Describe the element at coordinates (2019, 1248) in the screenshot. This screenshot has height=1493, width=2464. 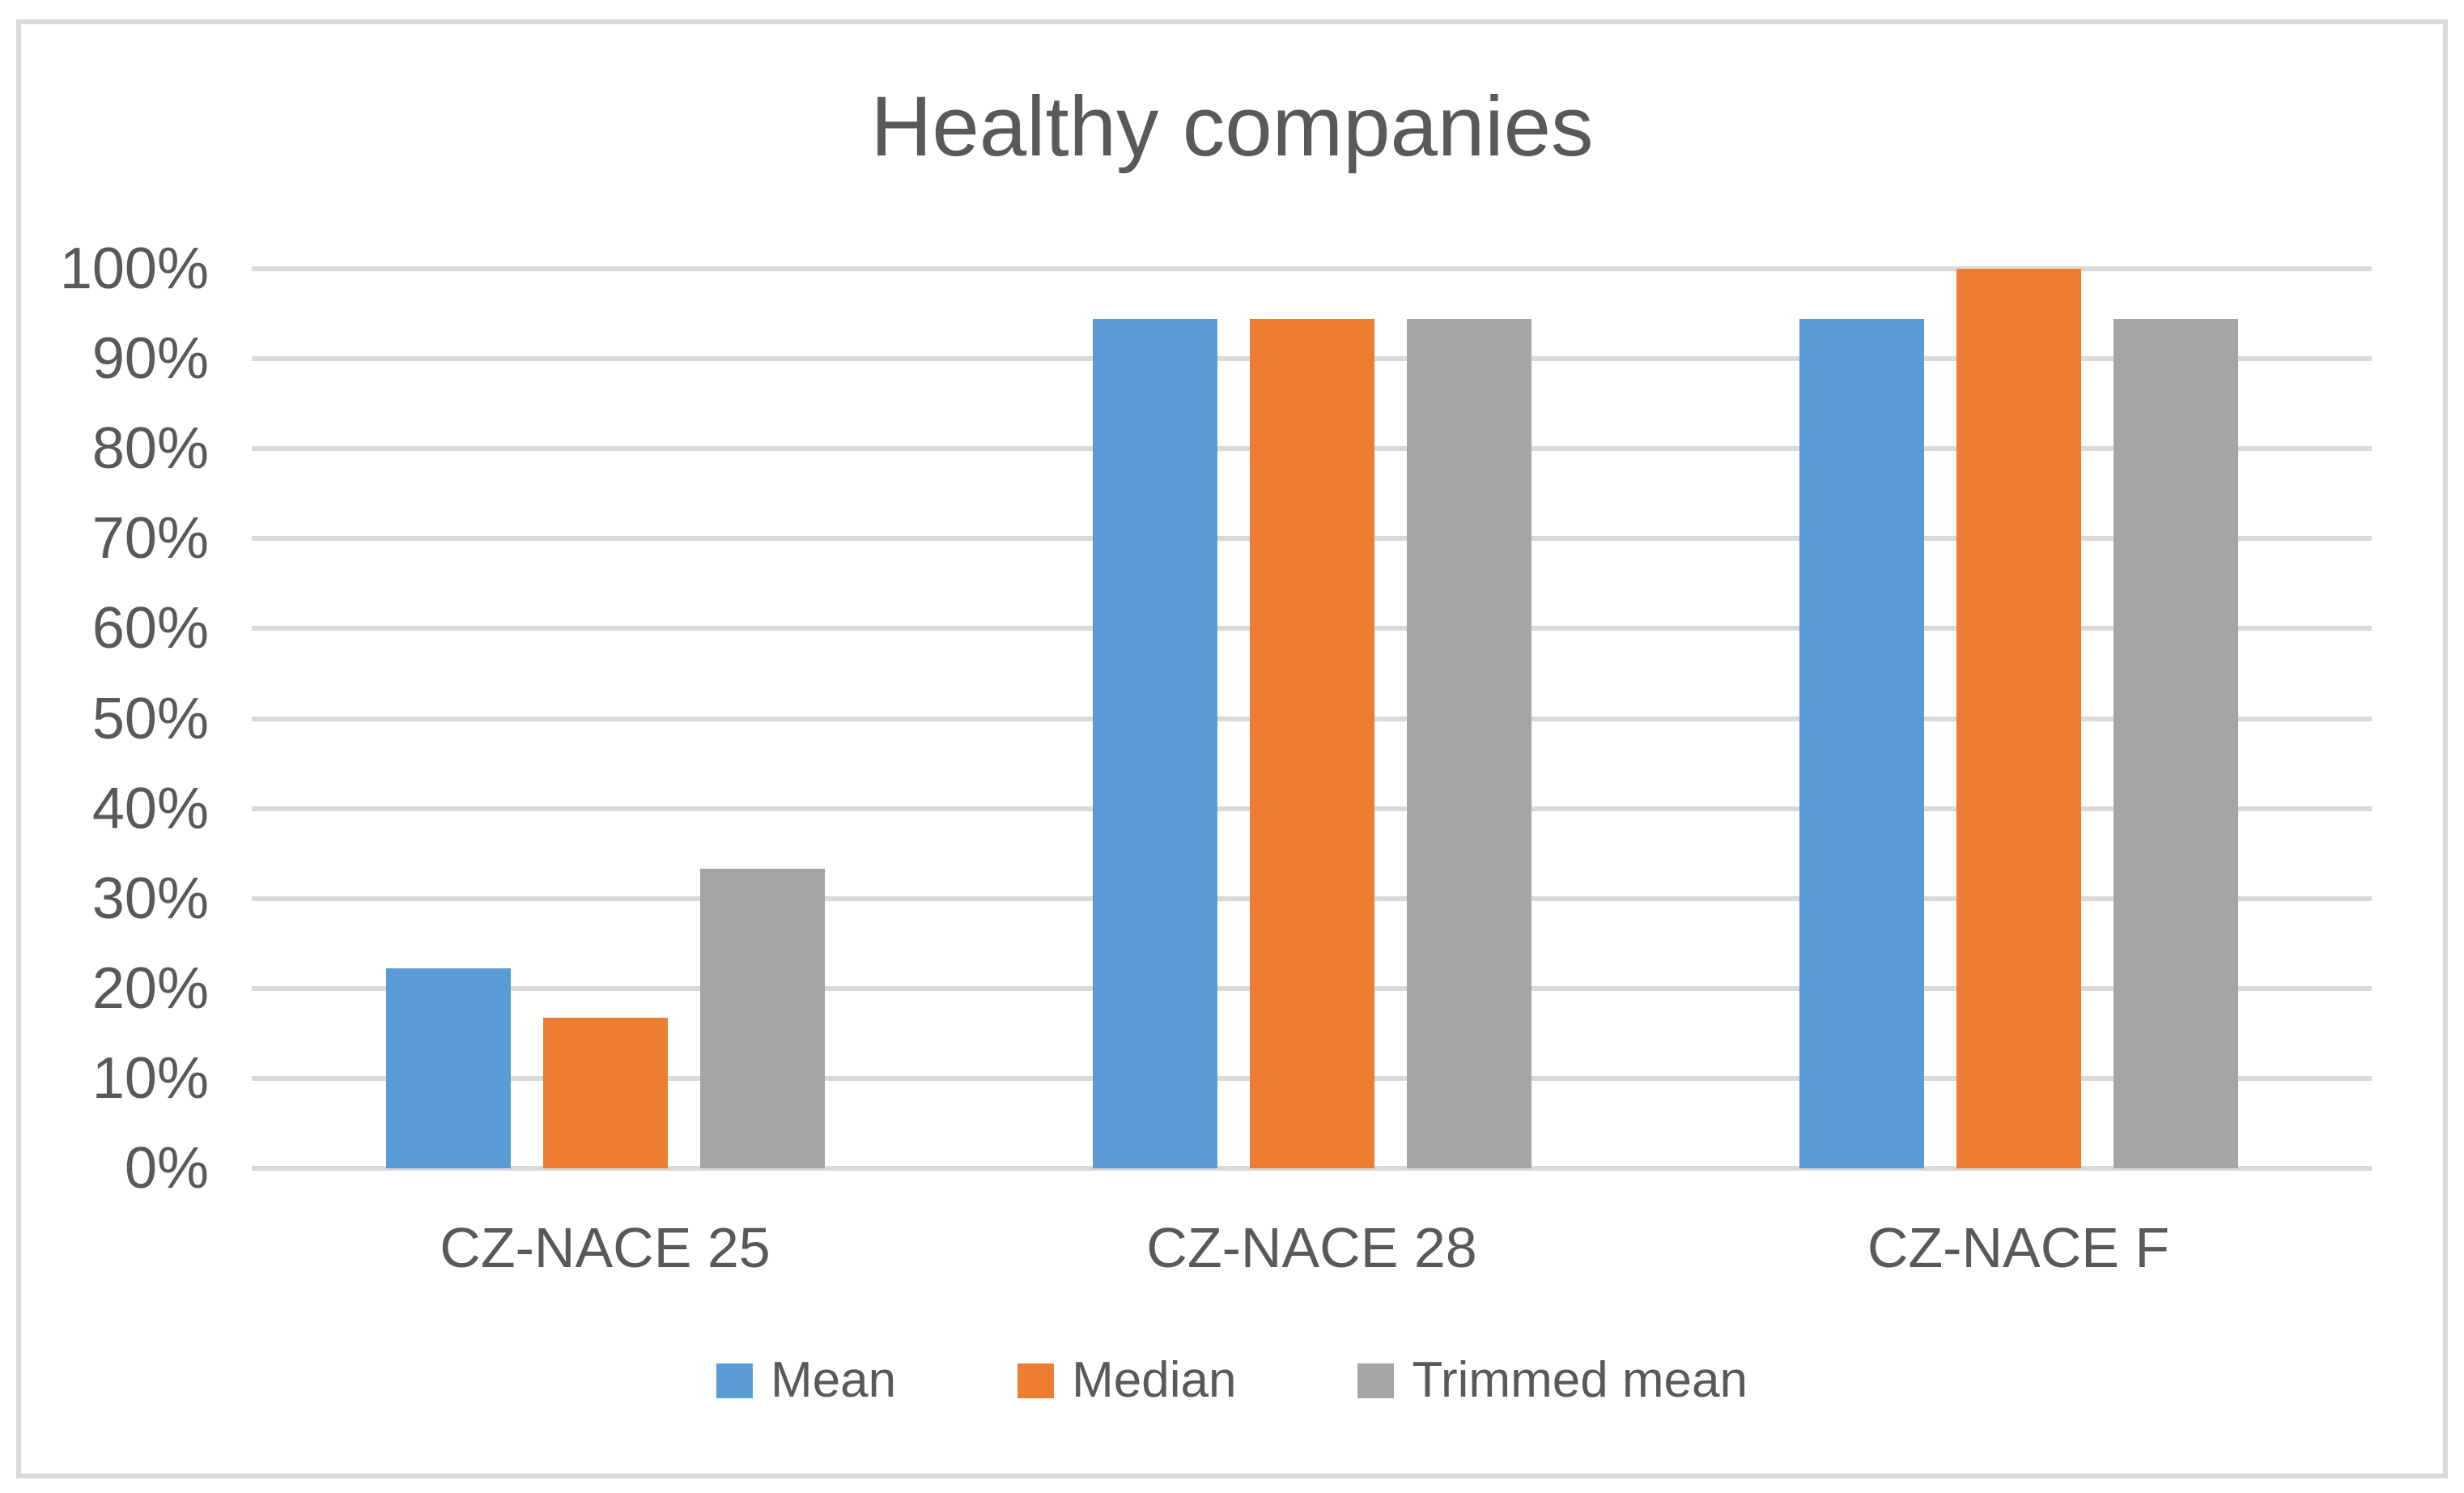
I see `x-axis-label: CZ-NACE F` at that location.